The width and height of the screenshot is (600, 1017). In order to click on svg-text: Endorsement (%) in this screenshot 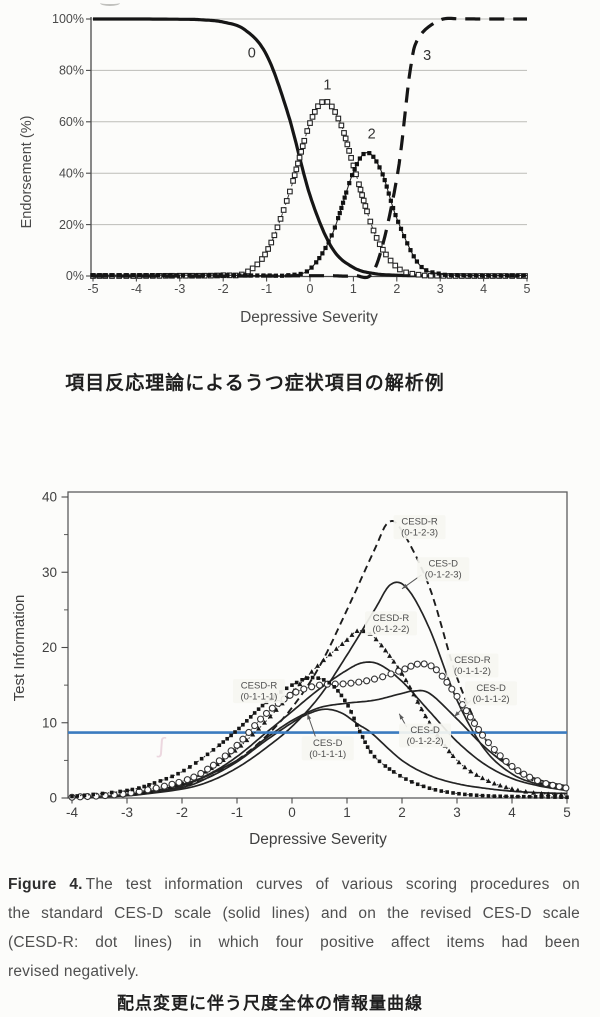, I will do `click(27, 172)`.